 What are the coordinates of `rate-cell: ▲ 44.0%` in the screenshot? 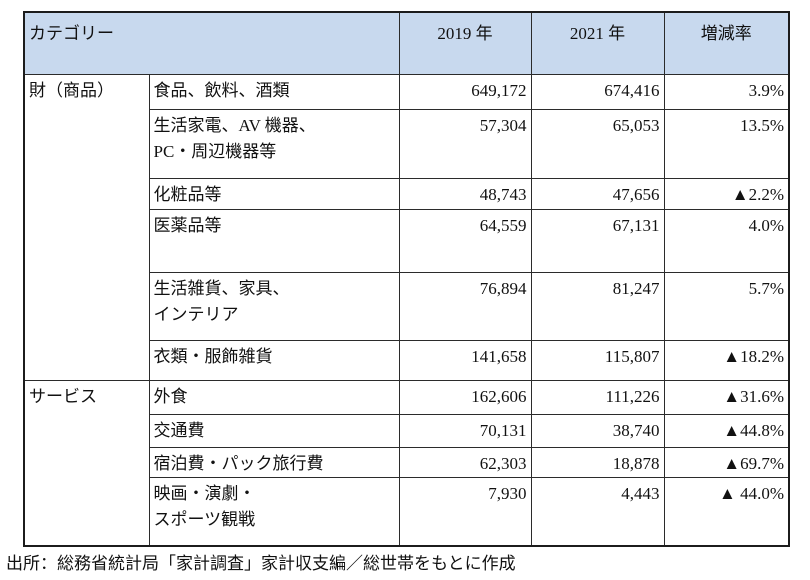 It's located at (726, 511).